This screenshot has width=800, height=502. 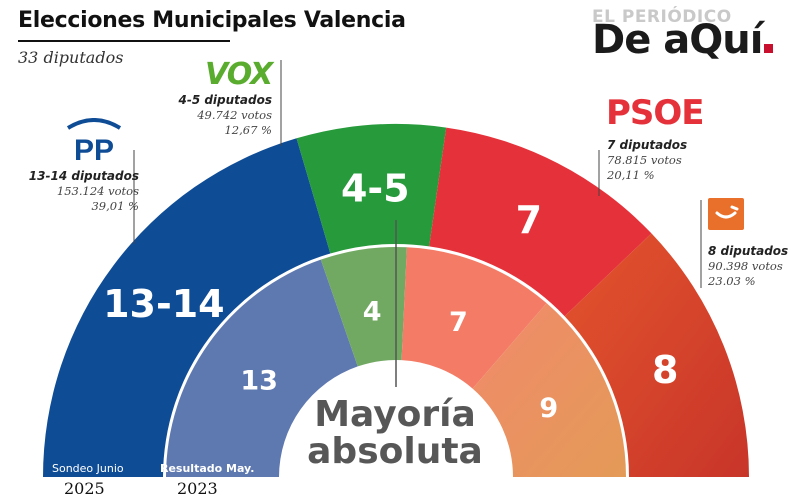 What do you see at coordinates (655, 113) in the screenshot?
I see `psoe-logo: PSOE` at bounding box center [655, 113].